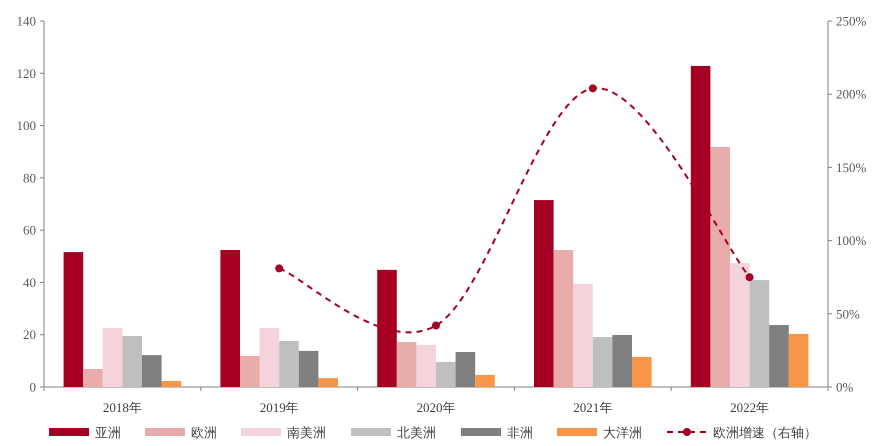 This screenshot has height=446, width=876. Describe the element at coordinates (416, 432) in the screenshot. I see `legend-label: 北美洲` at that location.